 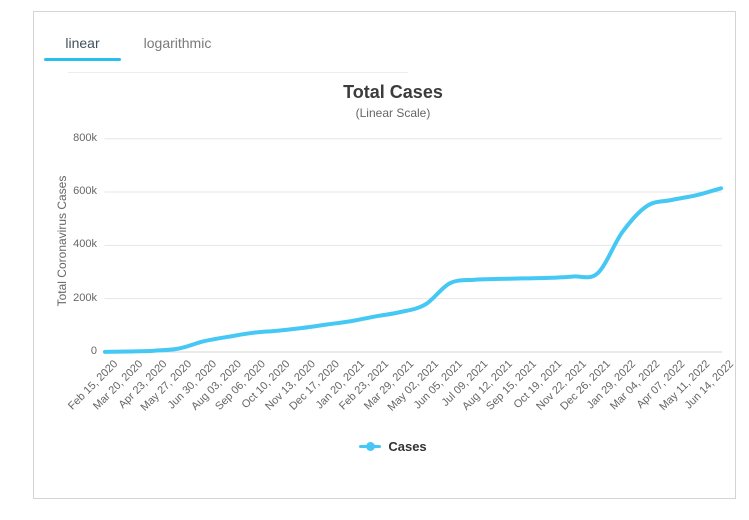 What do you see at coordinates (85, 191) in the screenshot?
I see `y-tick-label: 600k` at bounding box center [85, 191].